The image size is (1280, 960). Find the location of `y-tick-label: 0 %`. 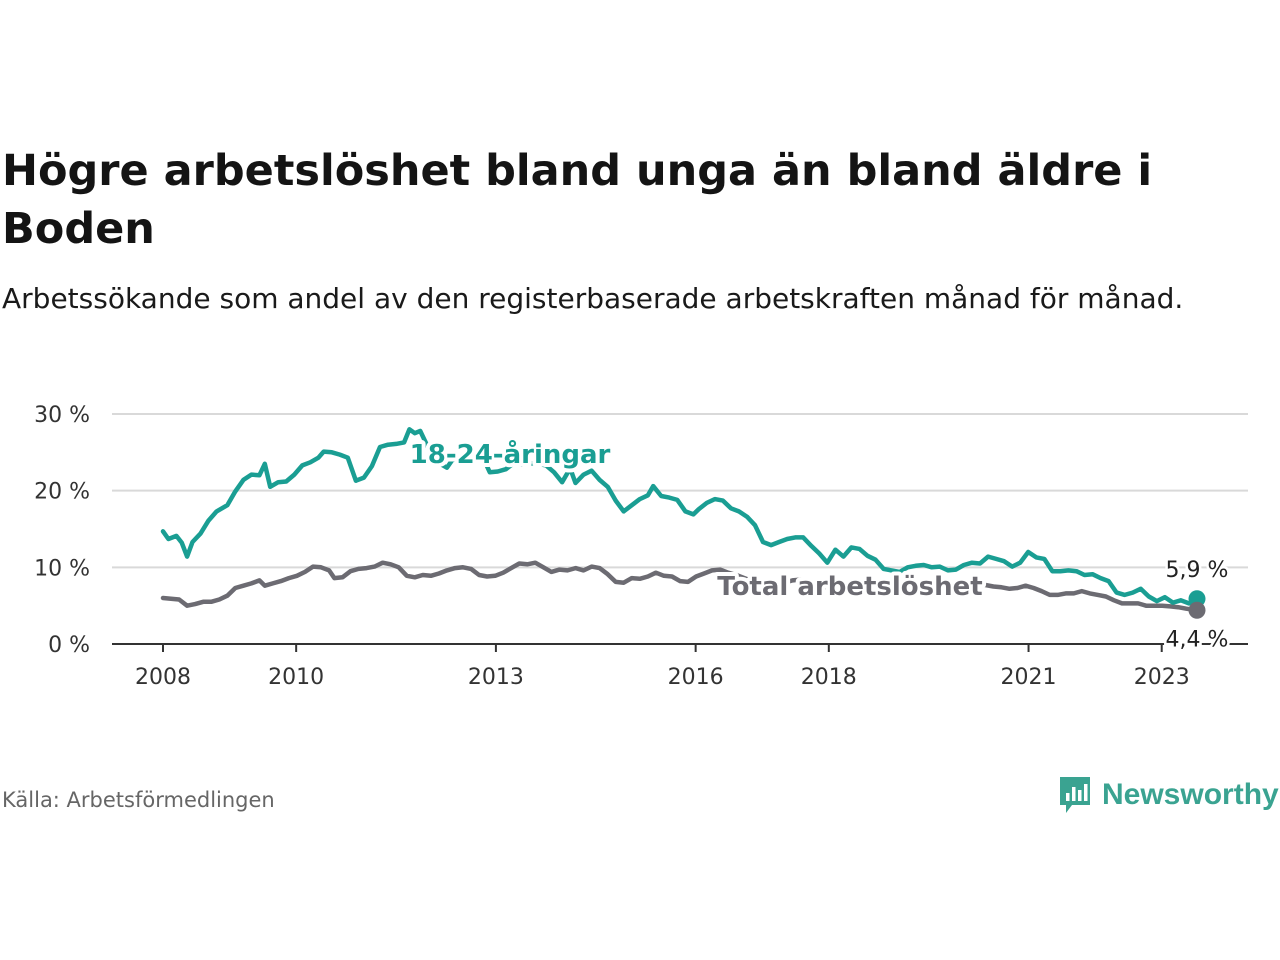

y-tick-label: 0 % is located at coordinates (69, 645).